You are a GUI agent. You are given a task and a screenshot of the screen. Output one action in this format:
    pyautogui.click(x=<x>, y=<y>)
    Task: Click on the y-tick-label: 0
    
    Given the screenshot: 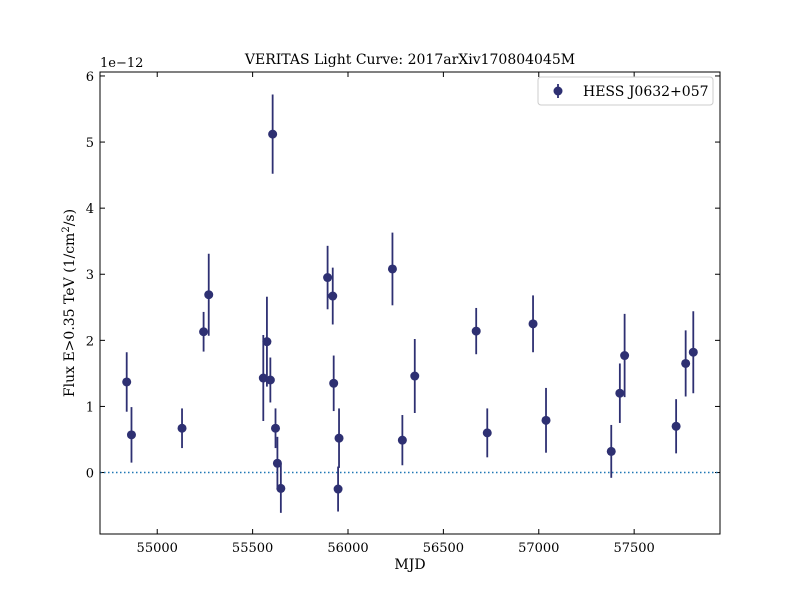 What is the action you would take?
    pyautogui.click(x=90, y=474)
    